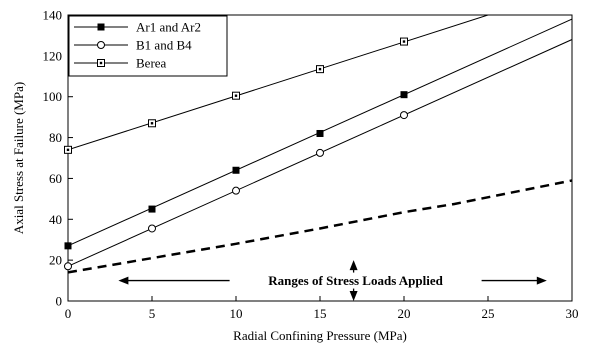 Image resolution: width=589 pixels, height=345 pixels. I want to click on x-axis-title: Radial Confining Pressure (MPa), so click(320, 335).